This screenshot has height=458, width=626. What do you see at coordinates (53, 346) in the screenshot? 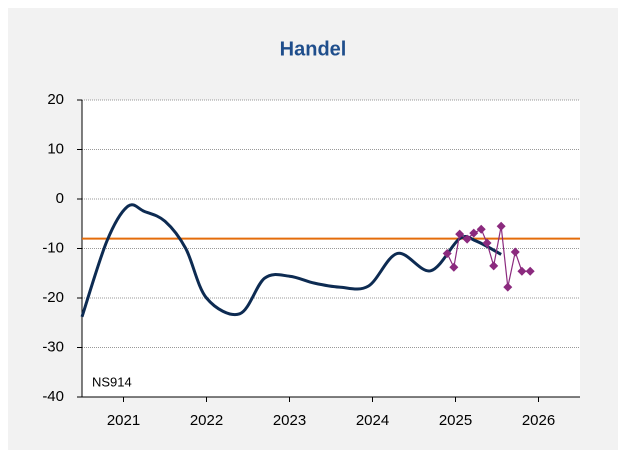
I see `y-tick-label: -30` at bounding box center [53, 346].